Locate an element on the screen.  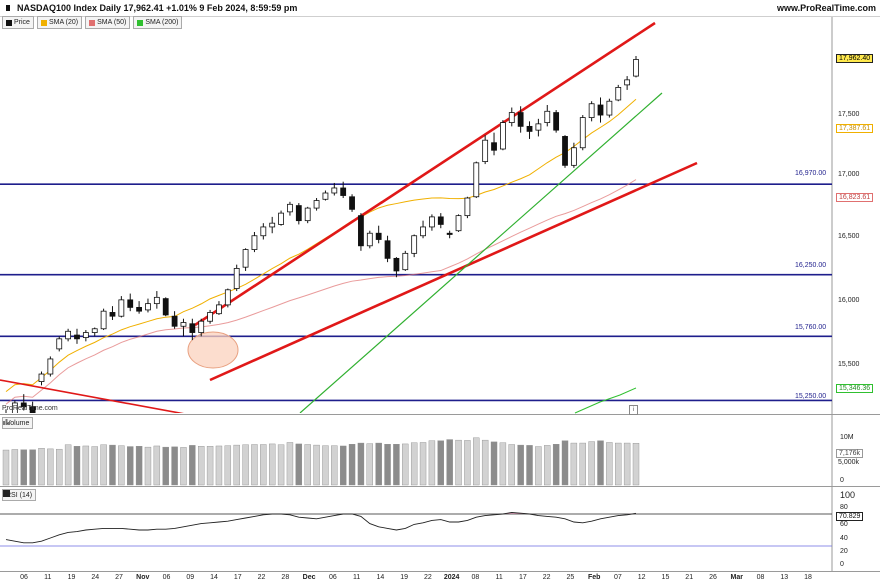
watermark: ProRealTime.com is located at coordinates (30, 408).